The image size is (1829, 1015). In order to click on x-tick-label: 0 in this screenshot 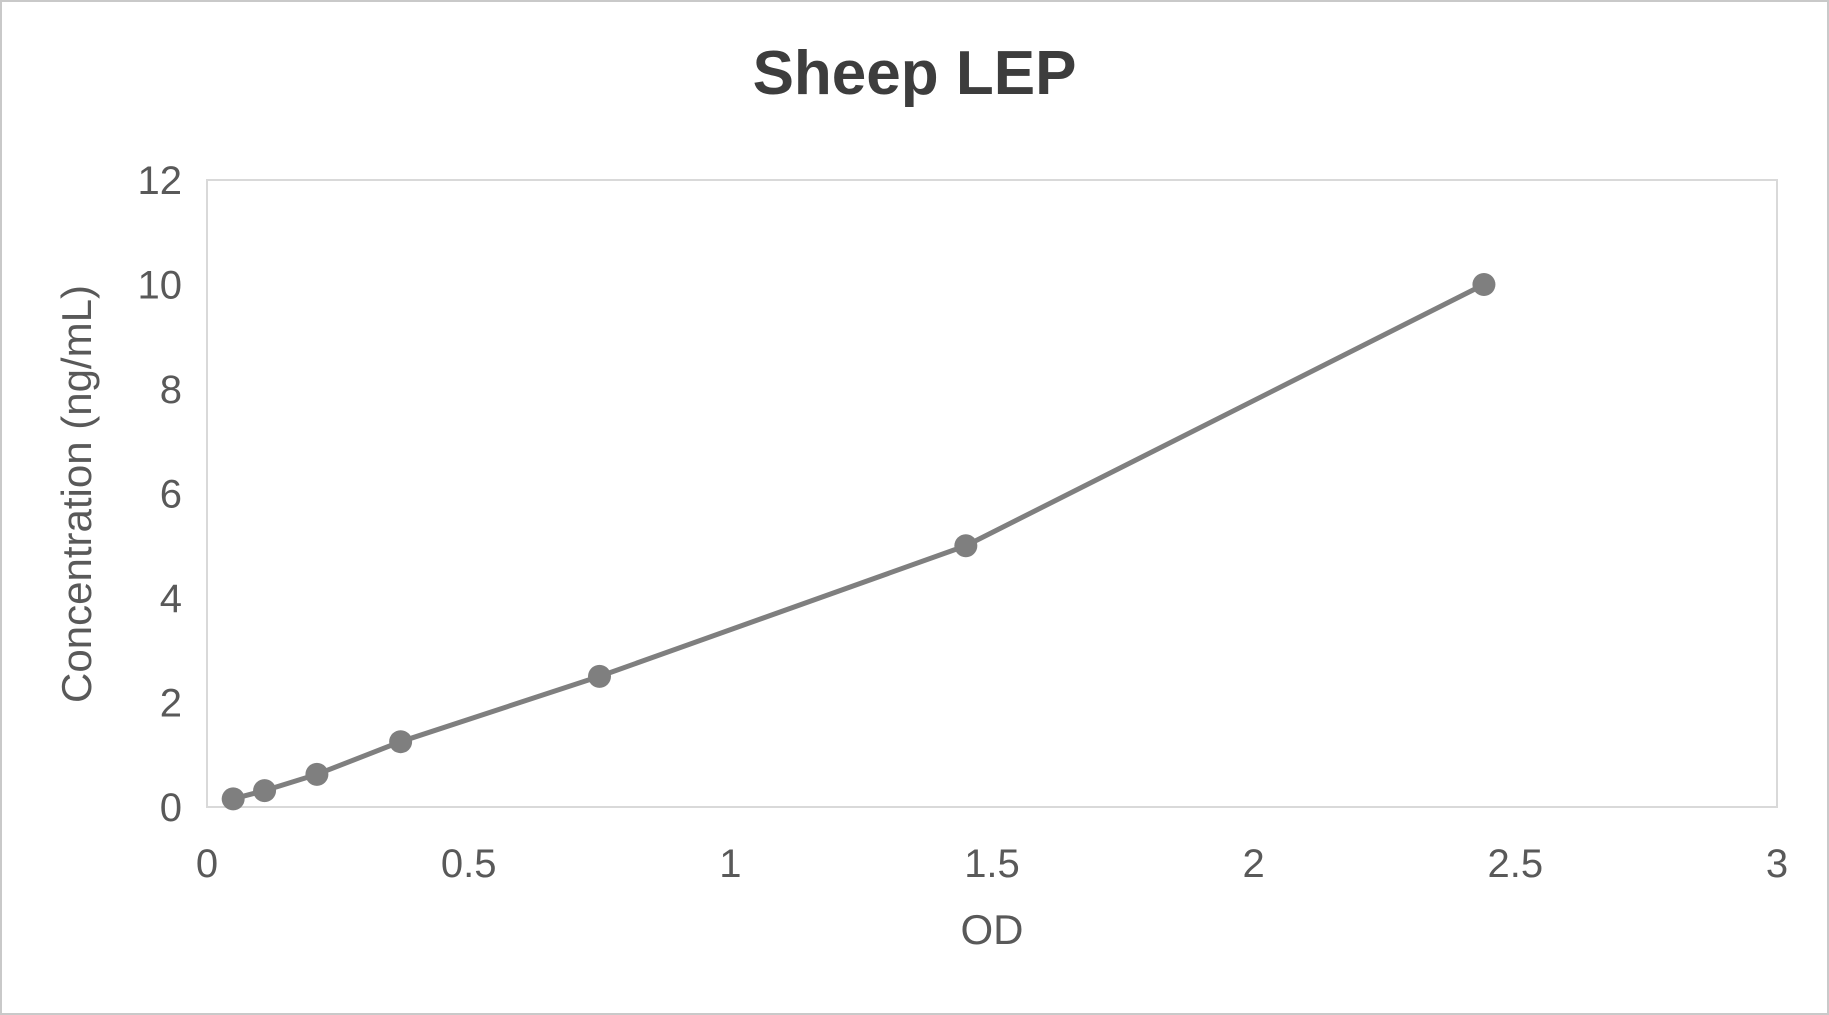, I will do `click(207, 864)`.